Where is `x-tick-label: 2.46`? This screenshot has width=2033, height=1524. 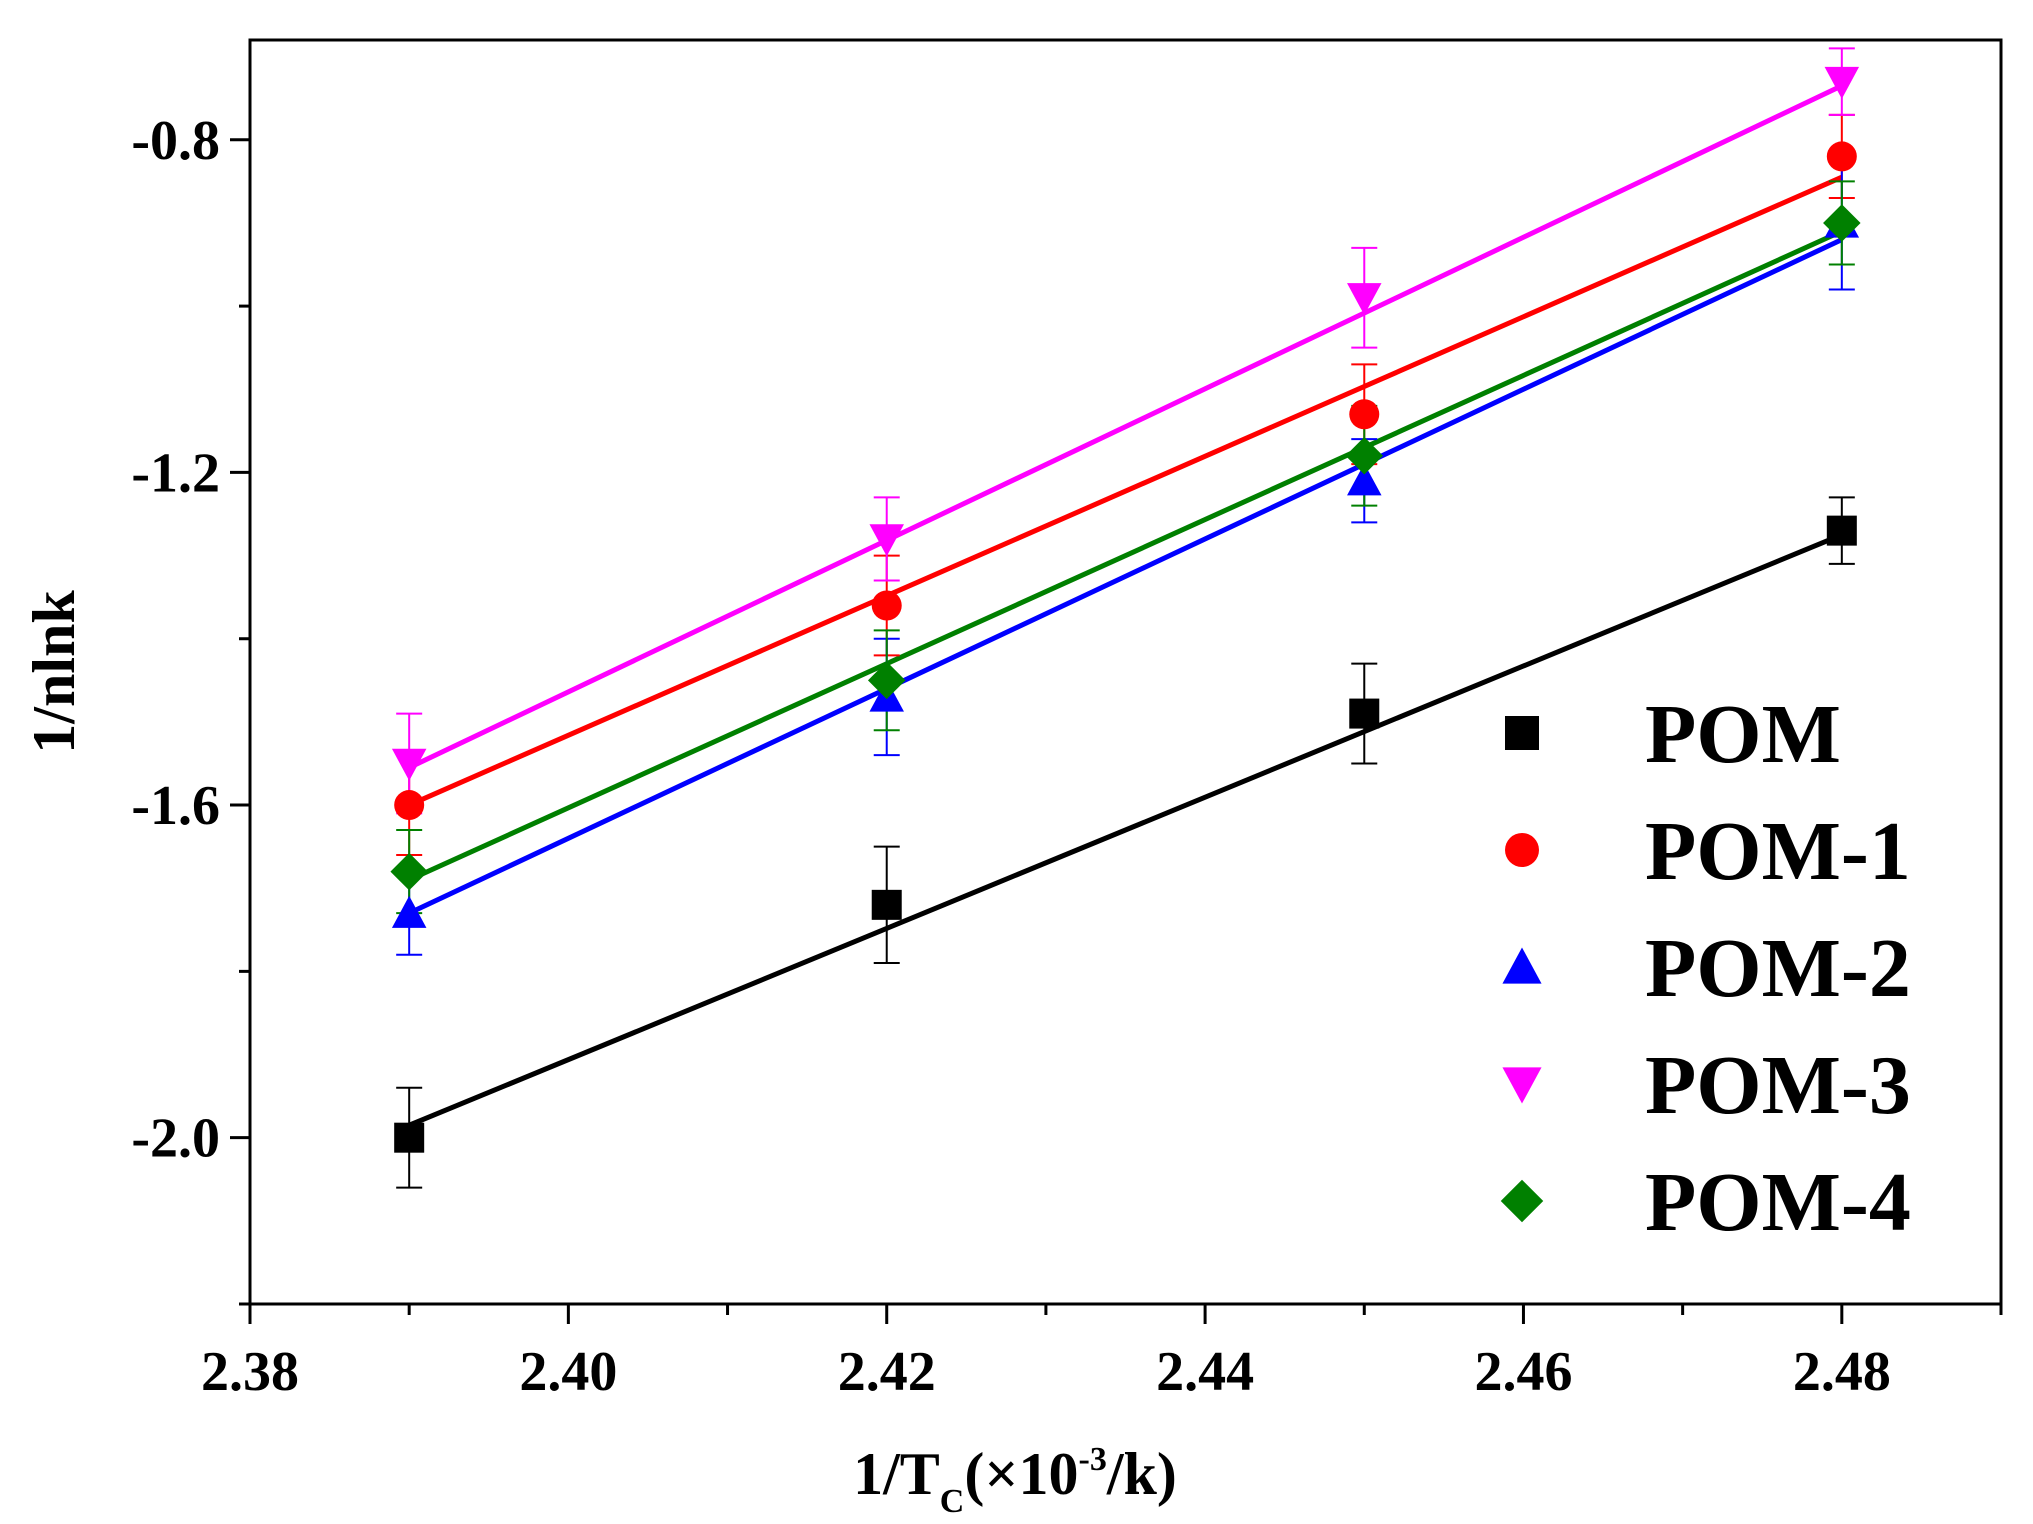 x-tick-label: 2.46 is located at coordinates (1523, 1372).